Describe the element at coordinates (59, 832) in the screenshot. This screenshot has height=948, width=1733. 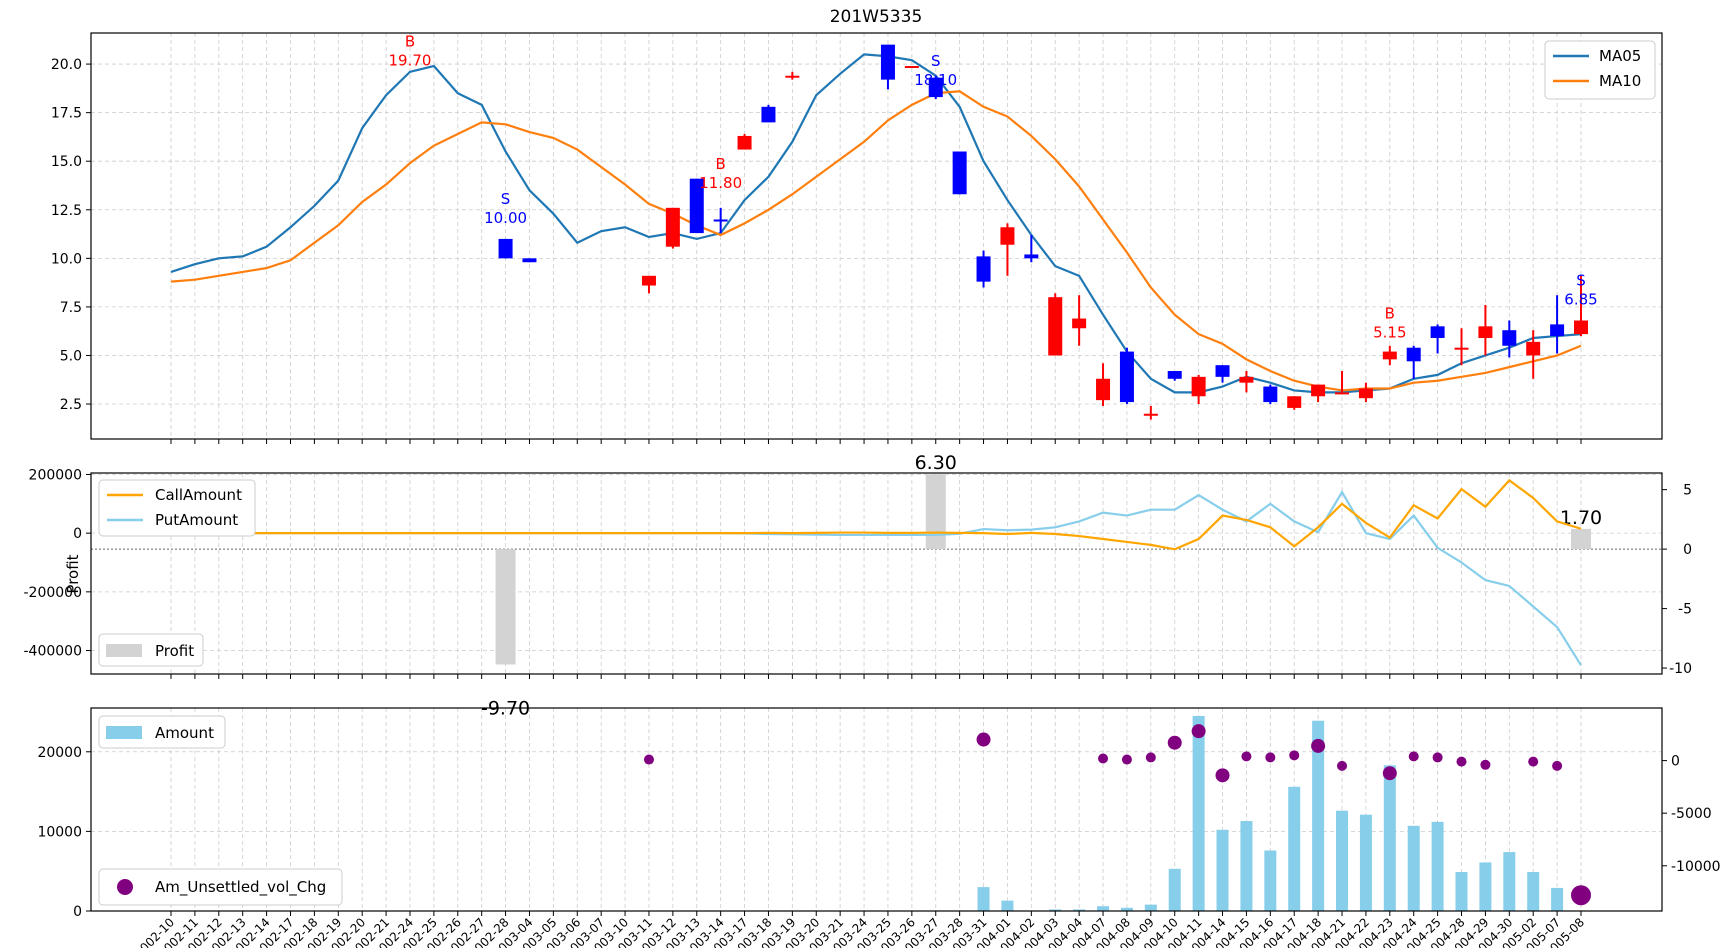
I see `y-tick-label: 10000` at that location.